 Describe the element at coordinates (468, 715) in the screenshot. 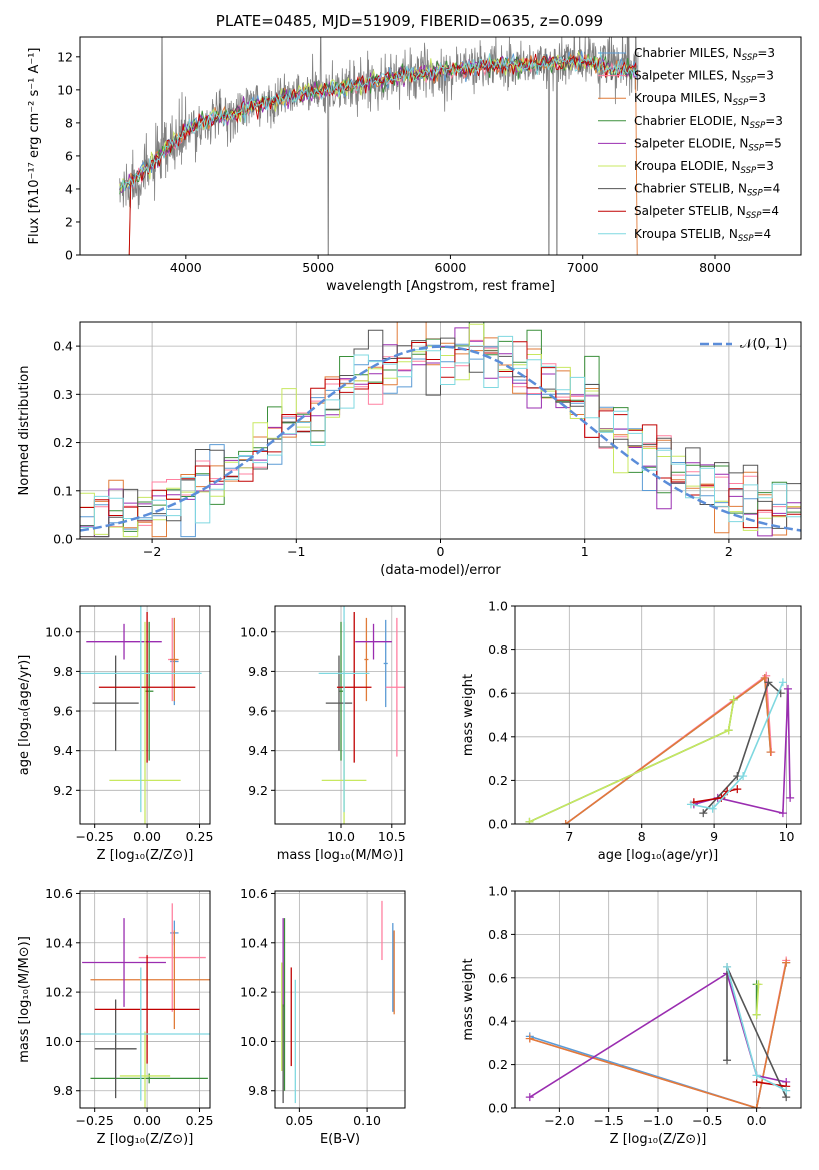

I see `y-axis-label: mass weight` at that location.